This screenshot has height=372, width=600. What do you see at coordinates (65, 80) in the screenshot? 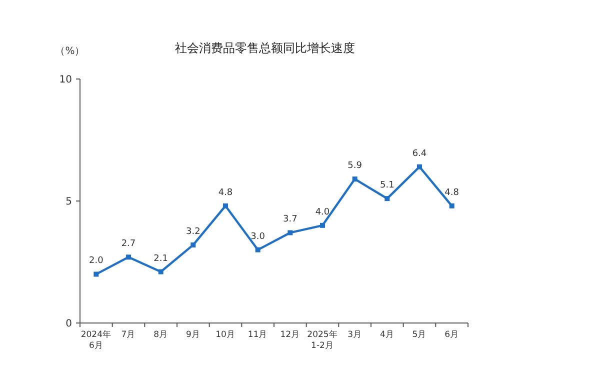
I see `y-tick-label: 10` at bounding box center [65, 80].